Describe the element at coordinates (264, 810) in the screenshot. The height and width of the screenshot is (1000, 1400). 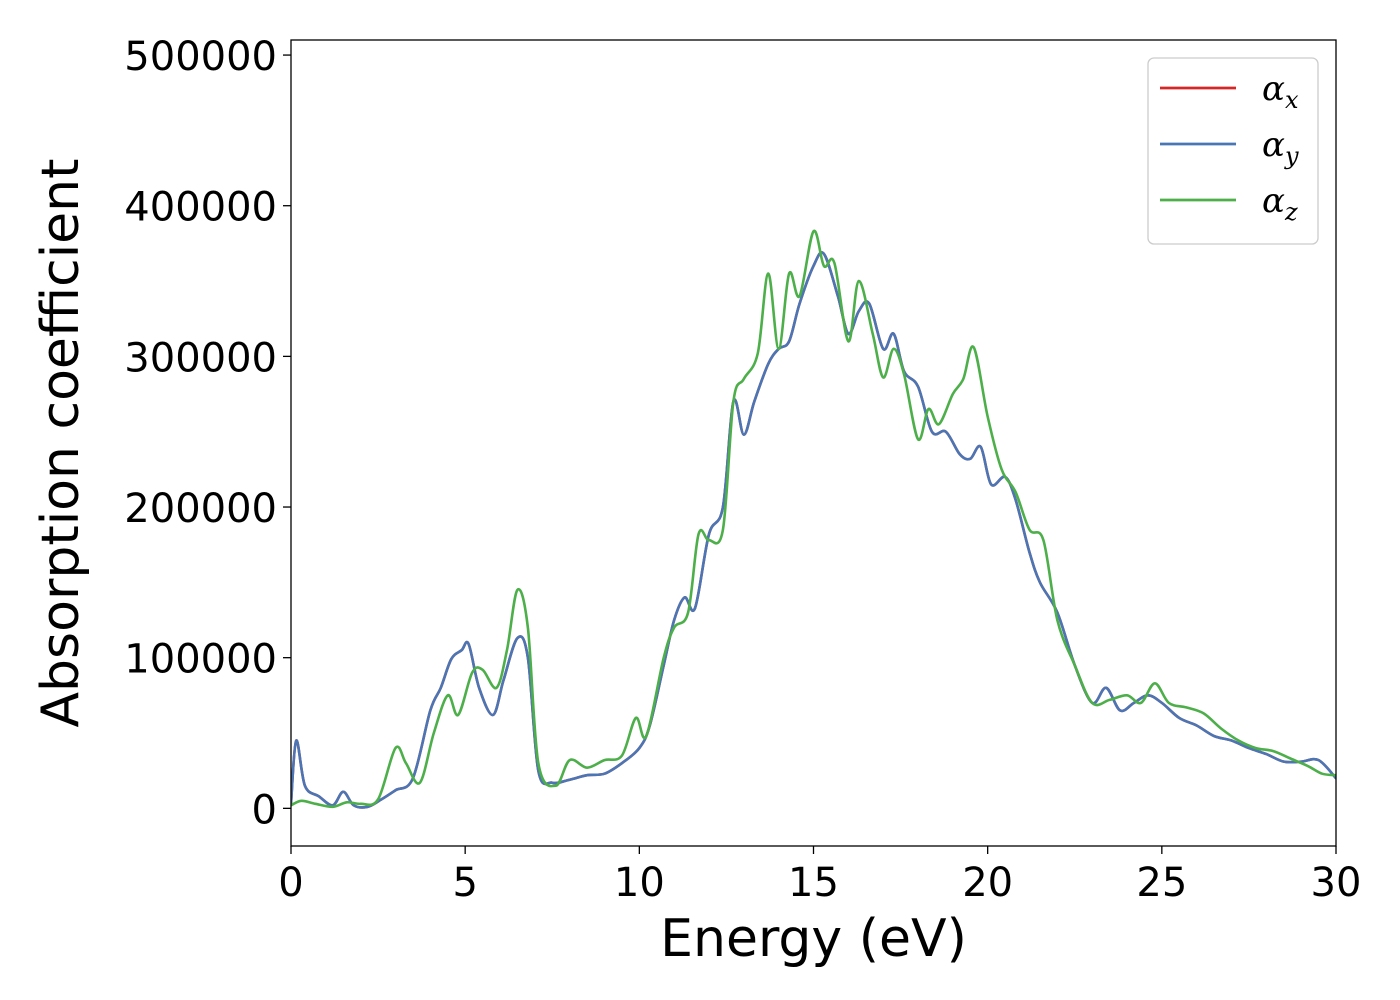
I see `y-tick-label: 0` at that location.